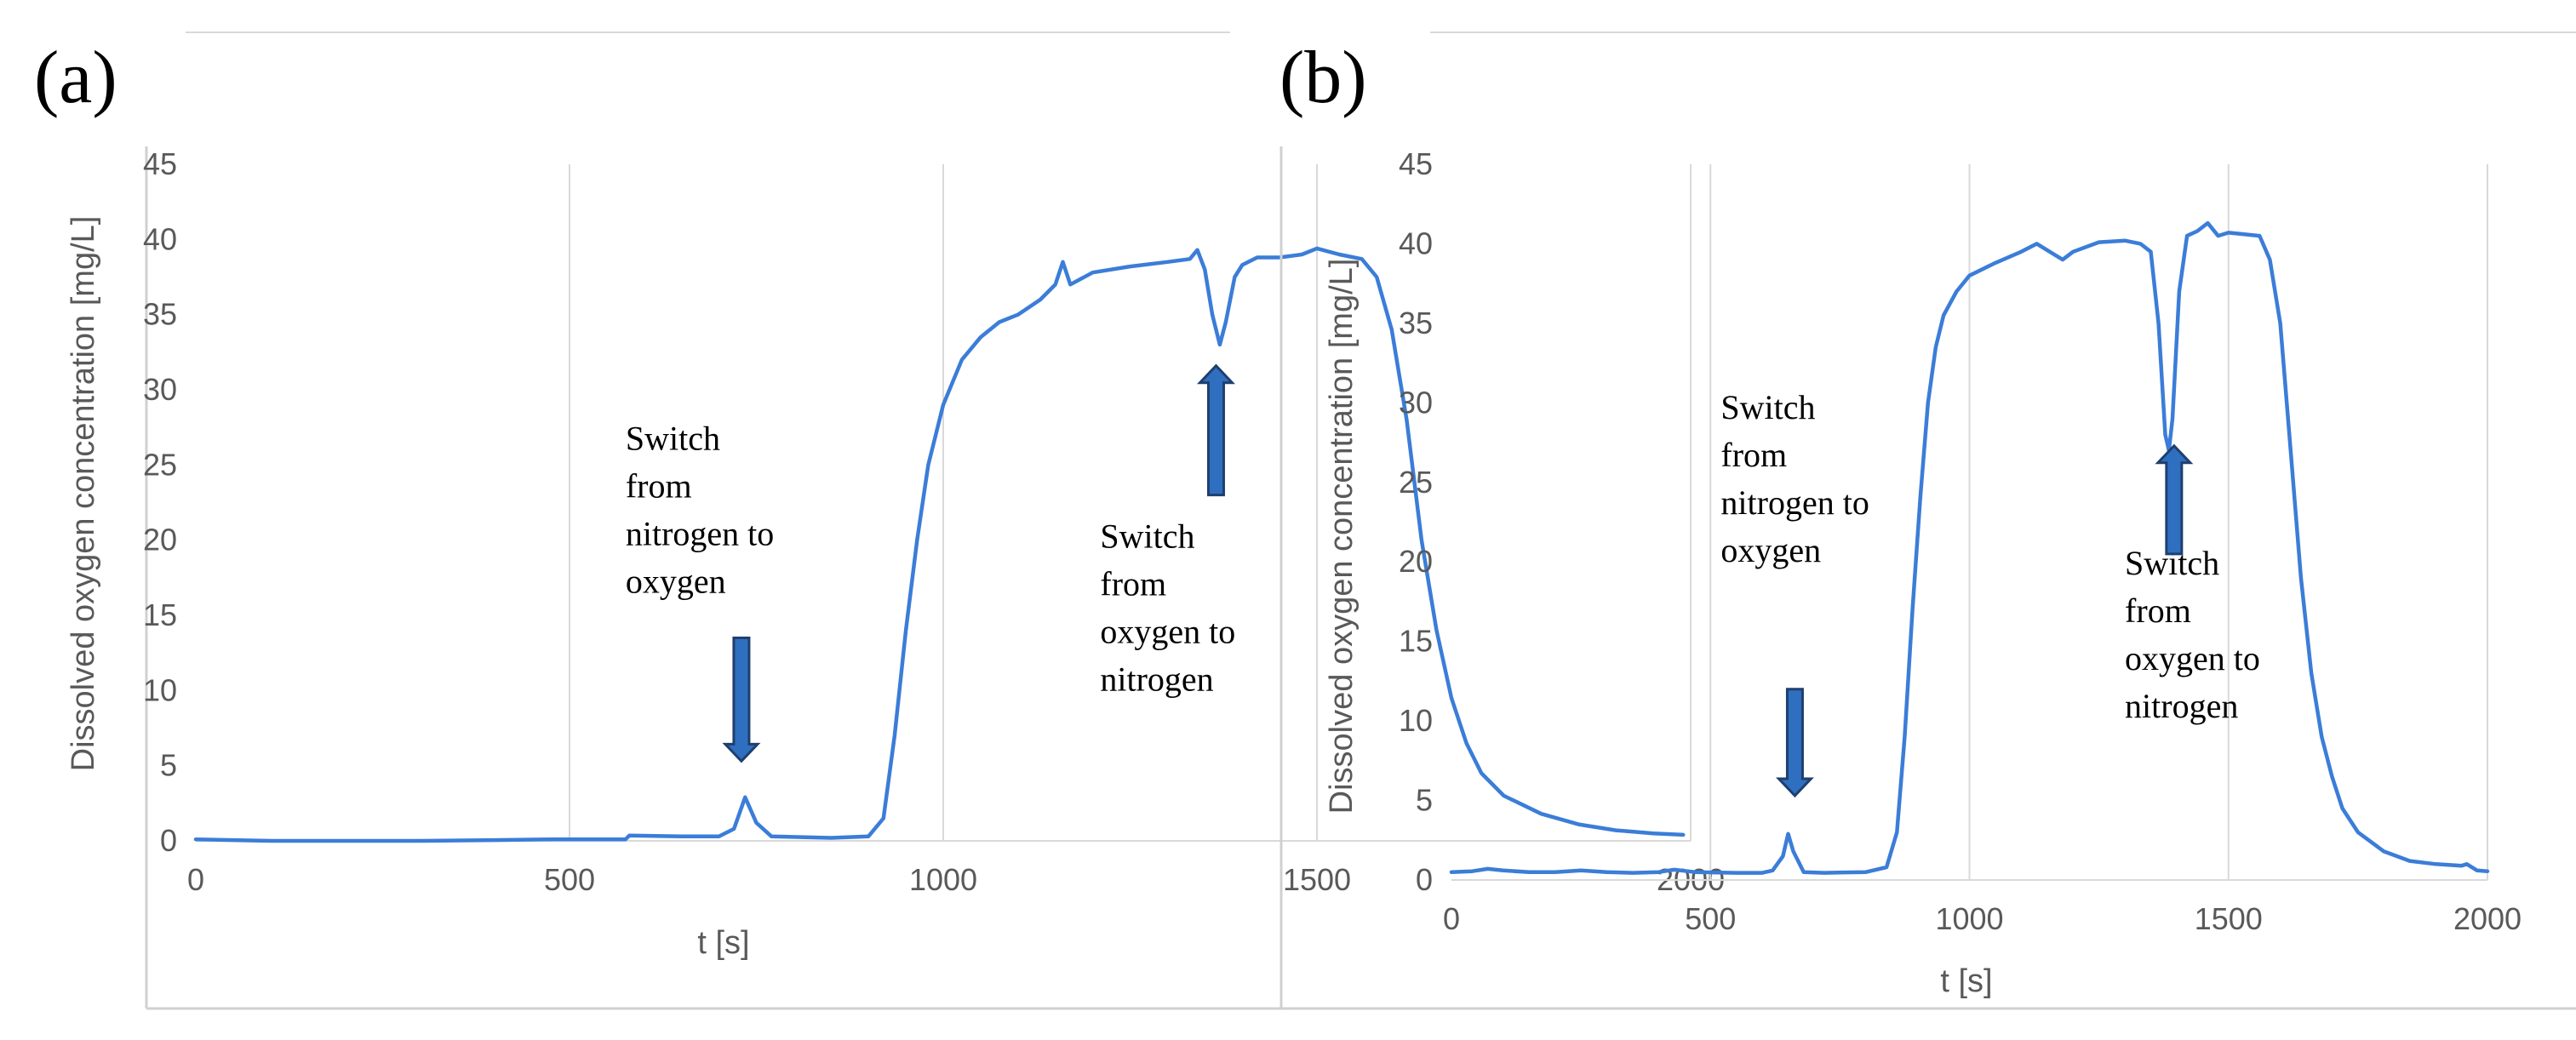 The image size is (2576, 1040). What do you see at coordinates (1416, 482) in the screenshot?
I see `panel-b-y-tick-label: 25` at bounding box center [1416, 482].